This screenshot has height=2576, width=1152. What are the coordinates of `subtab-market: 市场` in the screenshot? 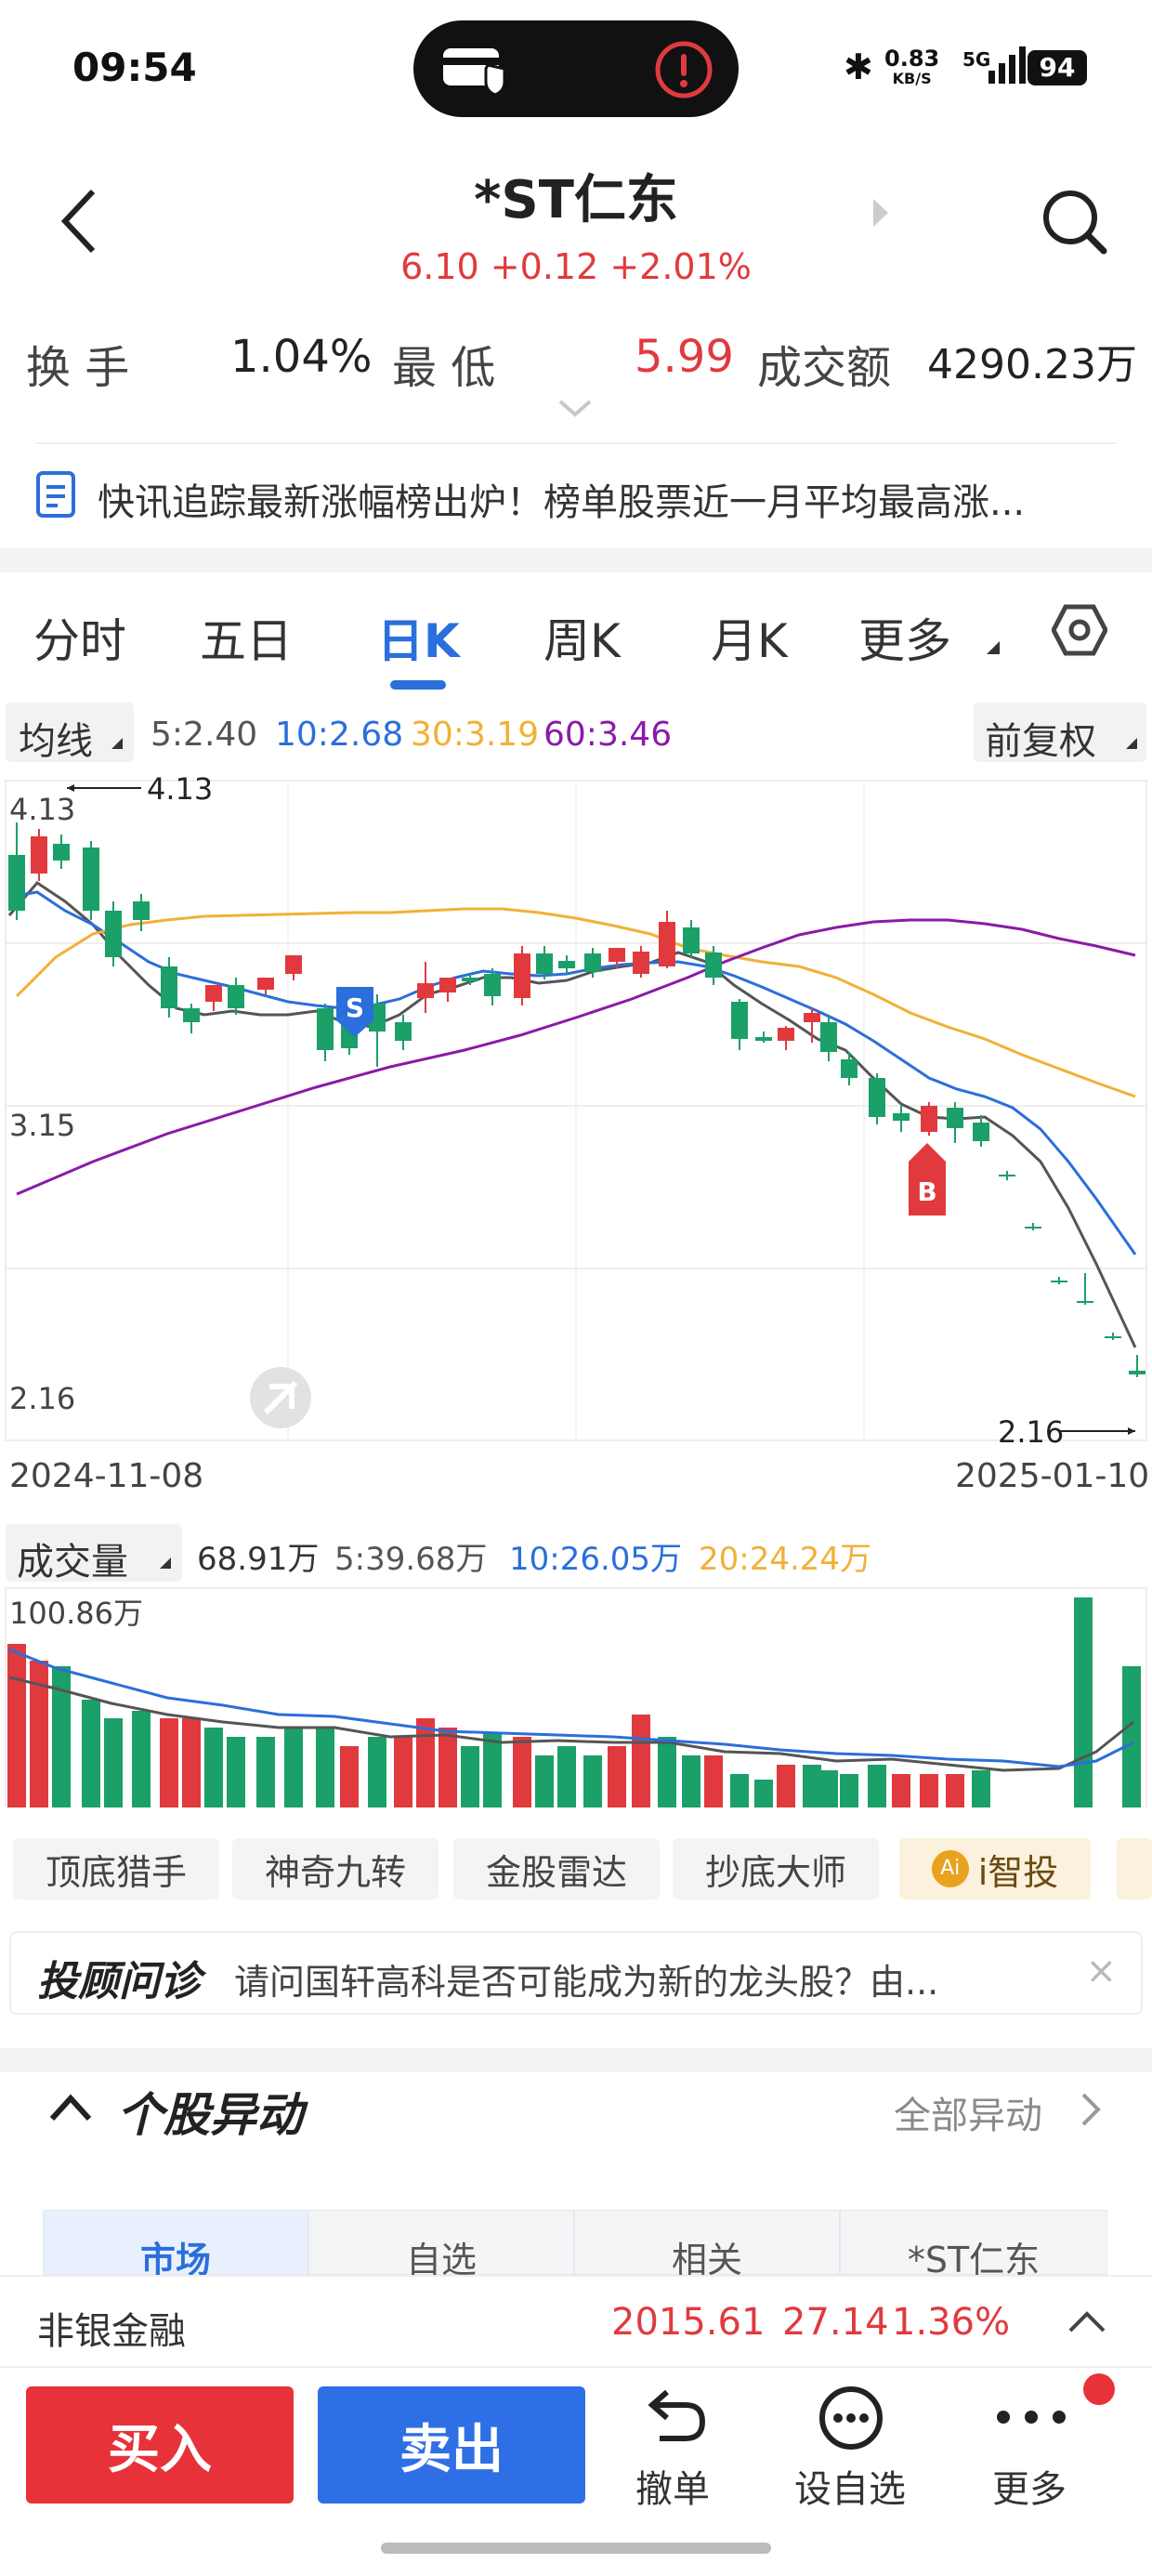 It's located at (175, 2245).